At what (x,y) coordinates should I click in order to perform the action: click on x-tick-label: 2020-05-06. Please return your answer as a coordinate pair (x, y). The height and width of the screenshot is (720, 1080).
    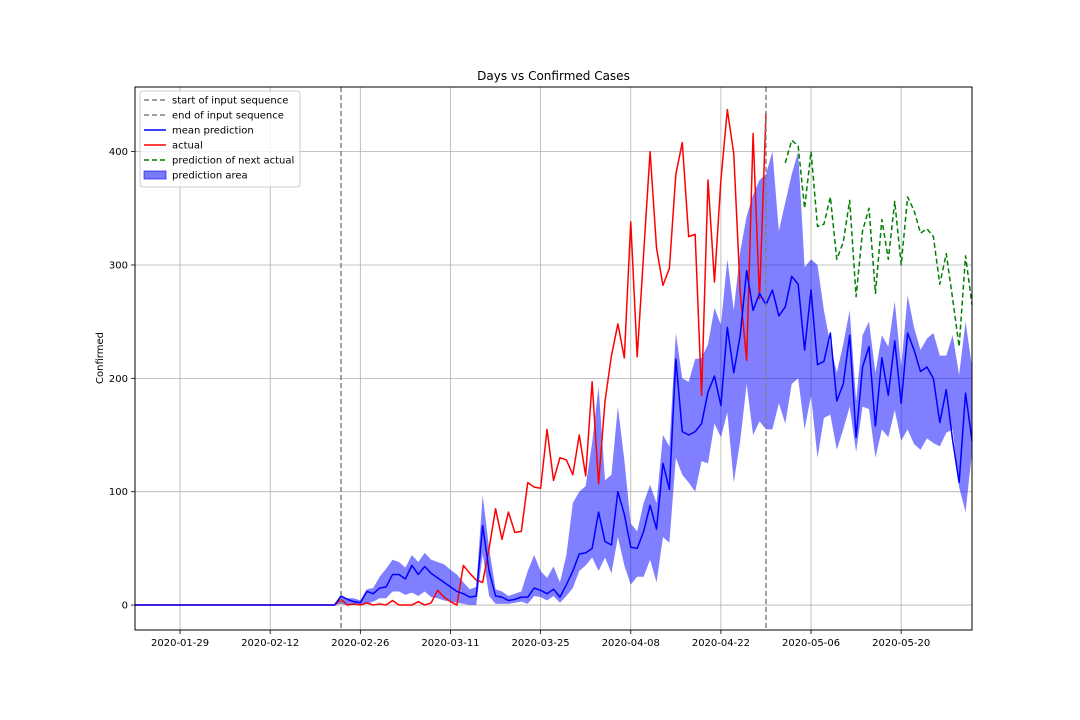
    Looking at the image, I should click on (811, 643).